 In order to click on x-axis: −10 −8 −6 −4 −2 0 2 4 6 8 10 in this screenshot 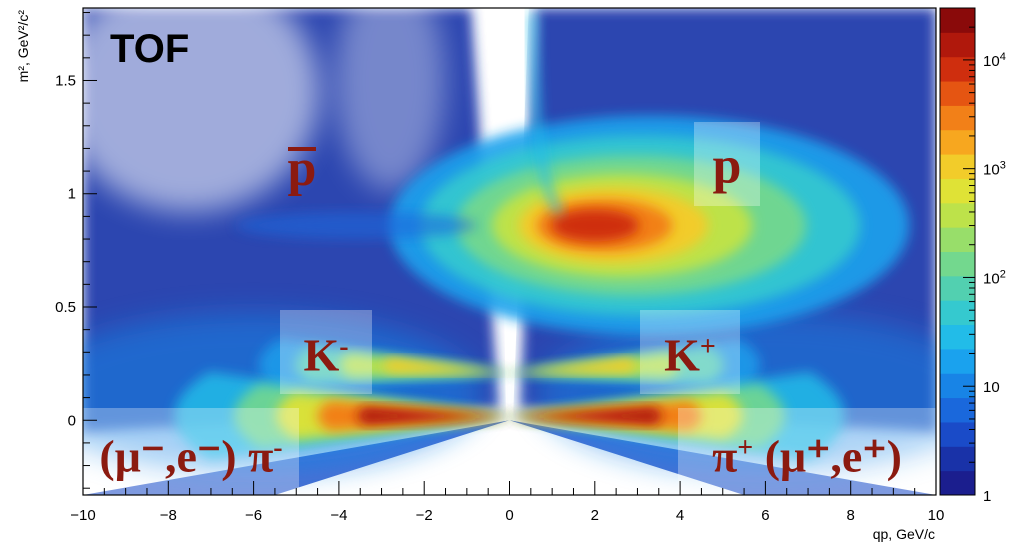, I will do `click(507, 502)`.